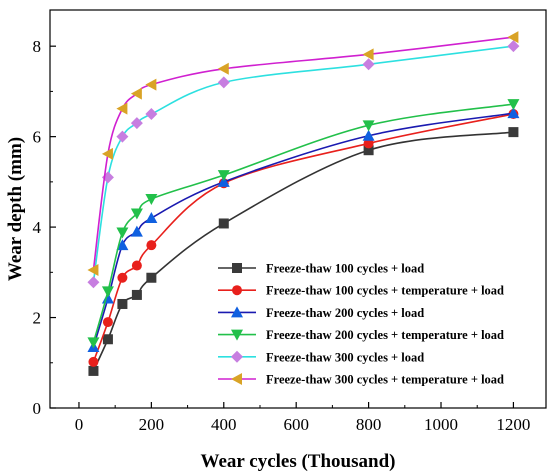  I want to click on legend-item-3: Freeze-thaw 200 cycles + load, so click(321, 313).